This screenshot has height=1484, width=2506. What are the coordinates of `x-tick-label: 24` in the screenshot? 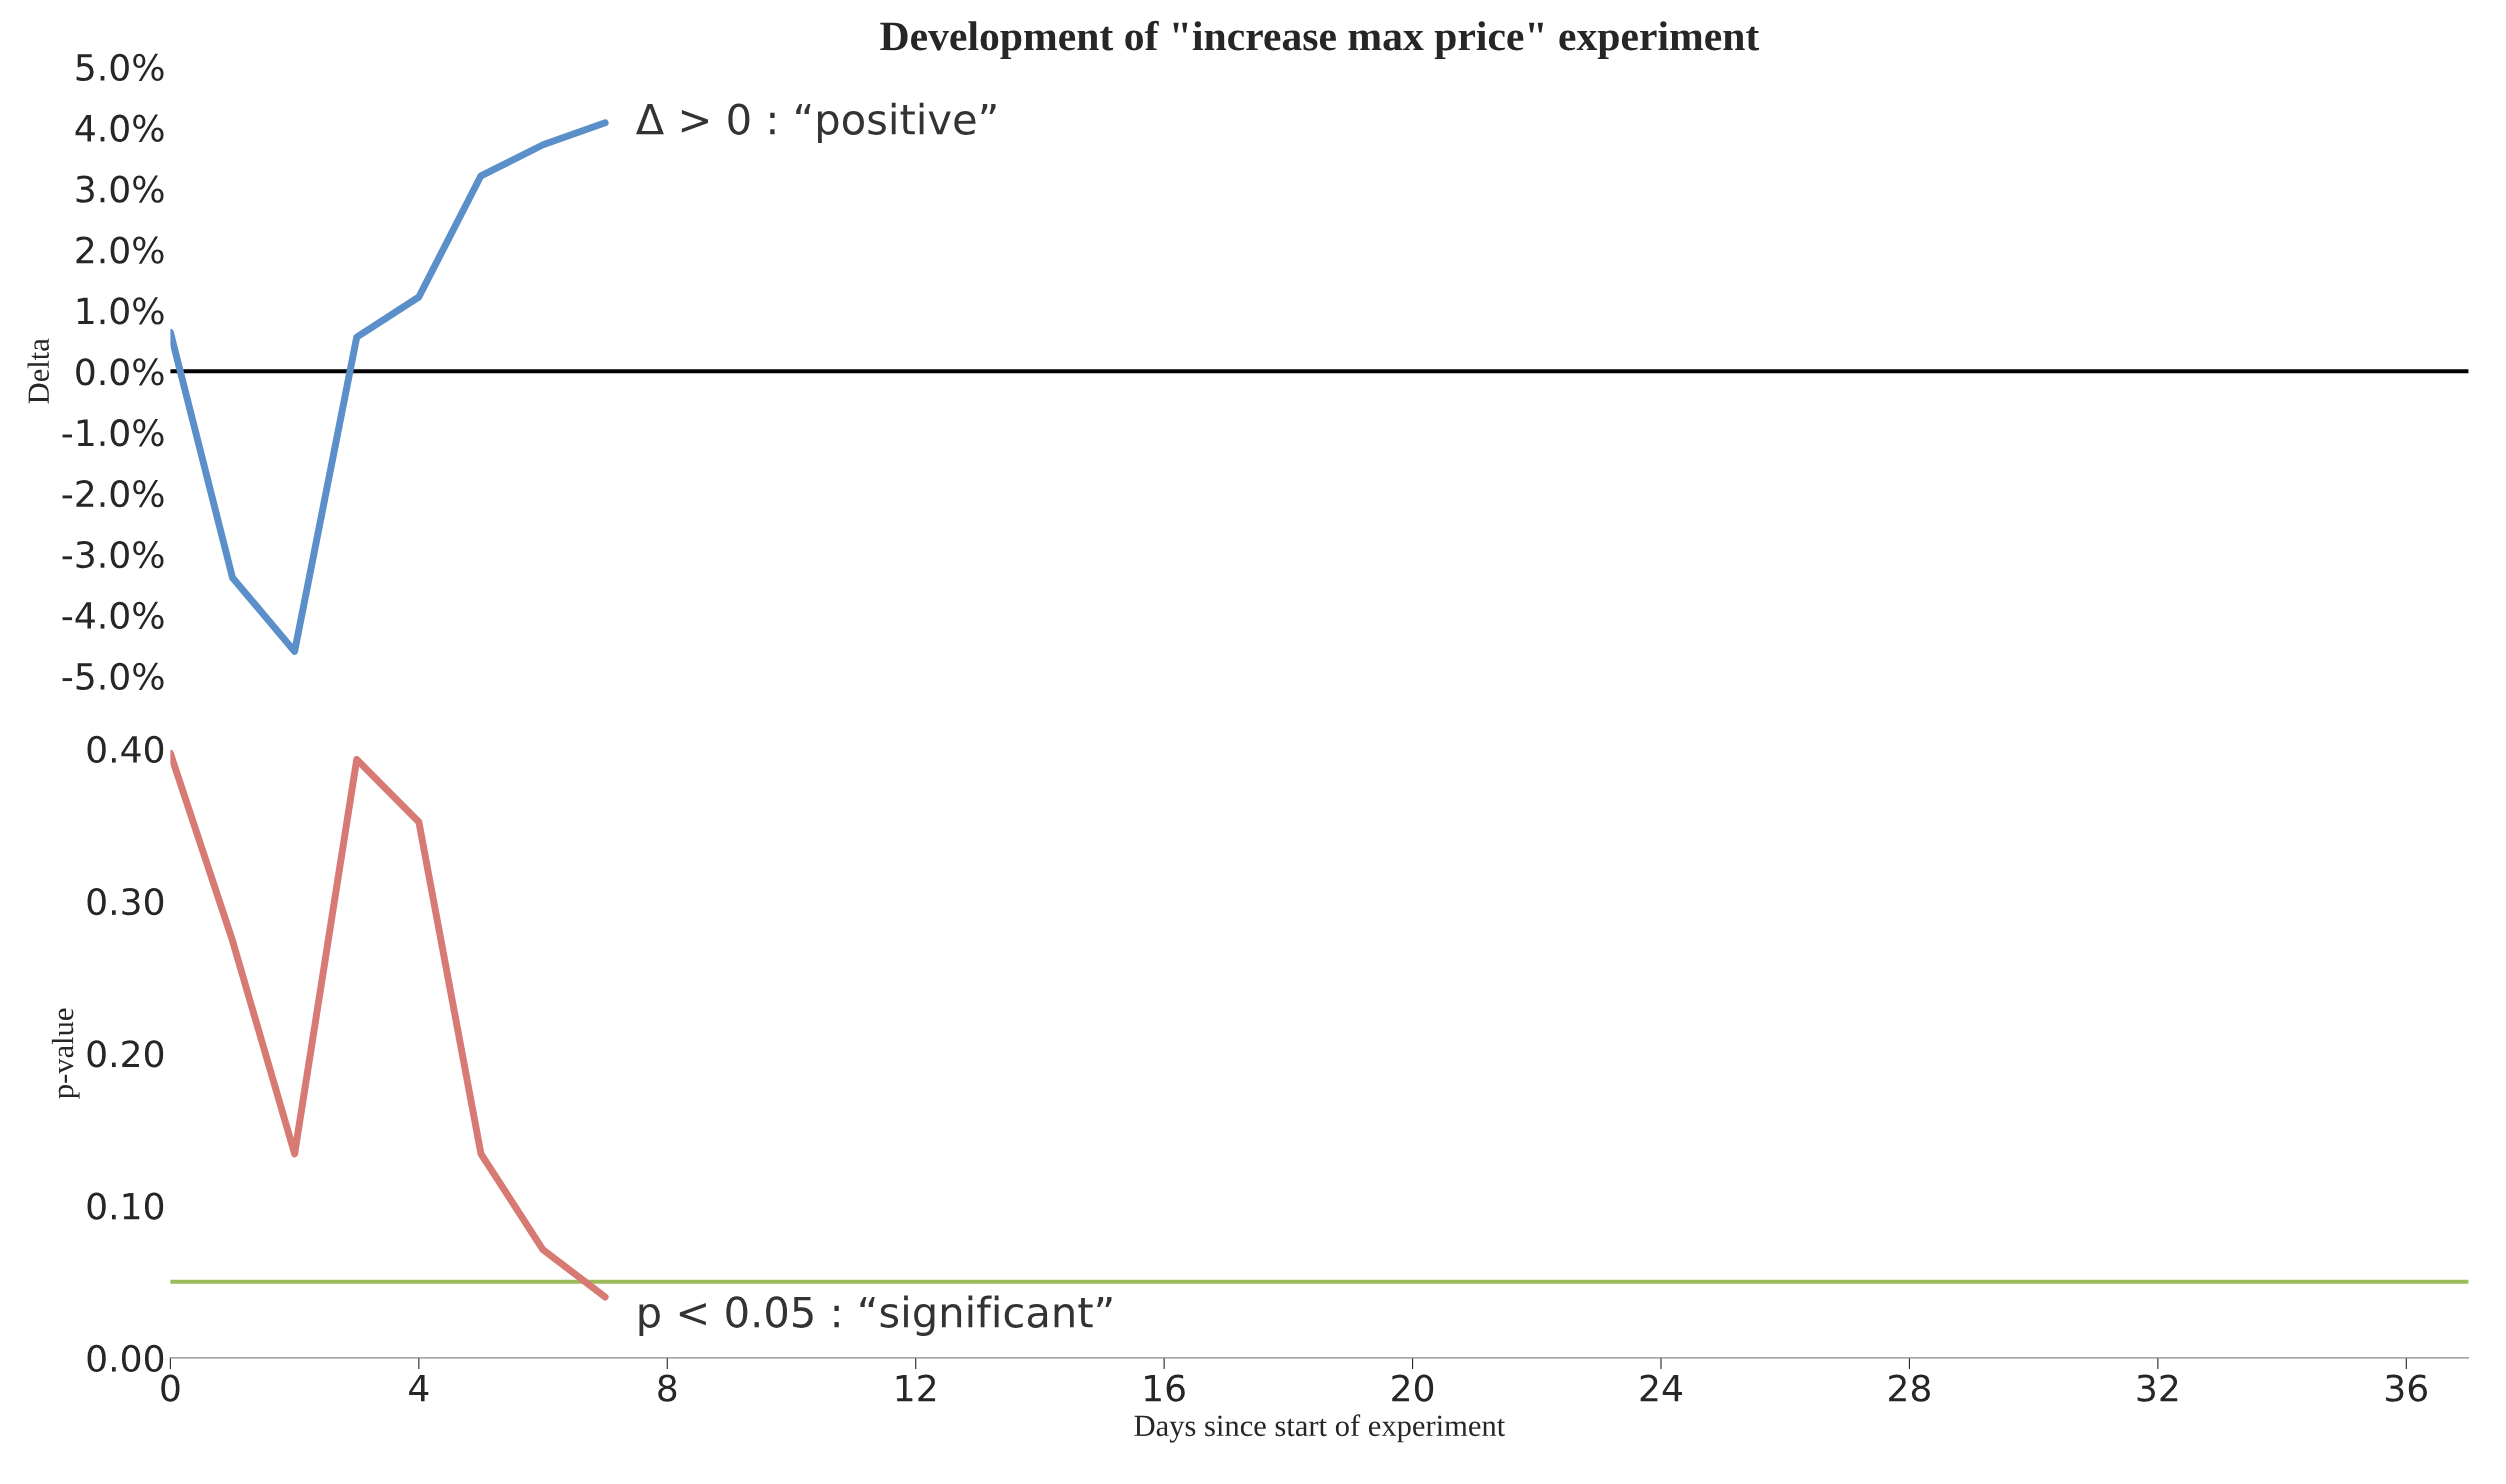 It's located at (1661, 1388).